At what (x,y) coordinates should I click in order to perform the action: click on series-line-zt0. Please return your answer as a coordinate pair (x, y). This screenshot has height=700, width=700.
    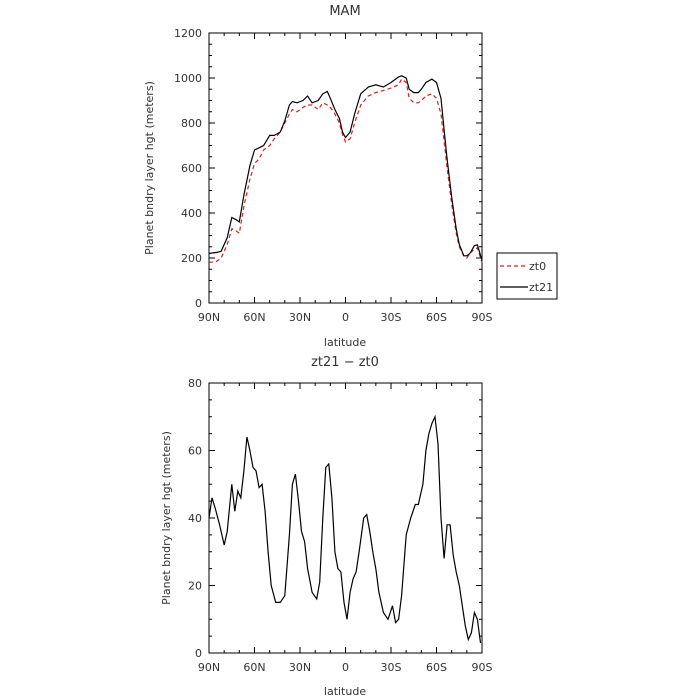
    Looking at the image, I should click on (345, 171).